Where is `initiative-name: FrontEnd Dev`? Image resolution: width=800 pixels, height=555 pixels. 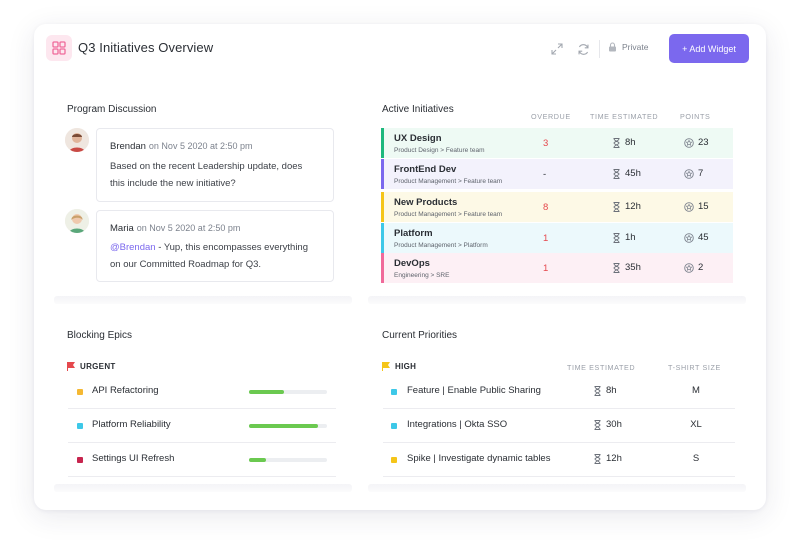 initiative-name: FrontEnd Dev is located at coordinates (425, 169).